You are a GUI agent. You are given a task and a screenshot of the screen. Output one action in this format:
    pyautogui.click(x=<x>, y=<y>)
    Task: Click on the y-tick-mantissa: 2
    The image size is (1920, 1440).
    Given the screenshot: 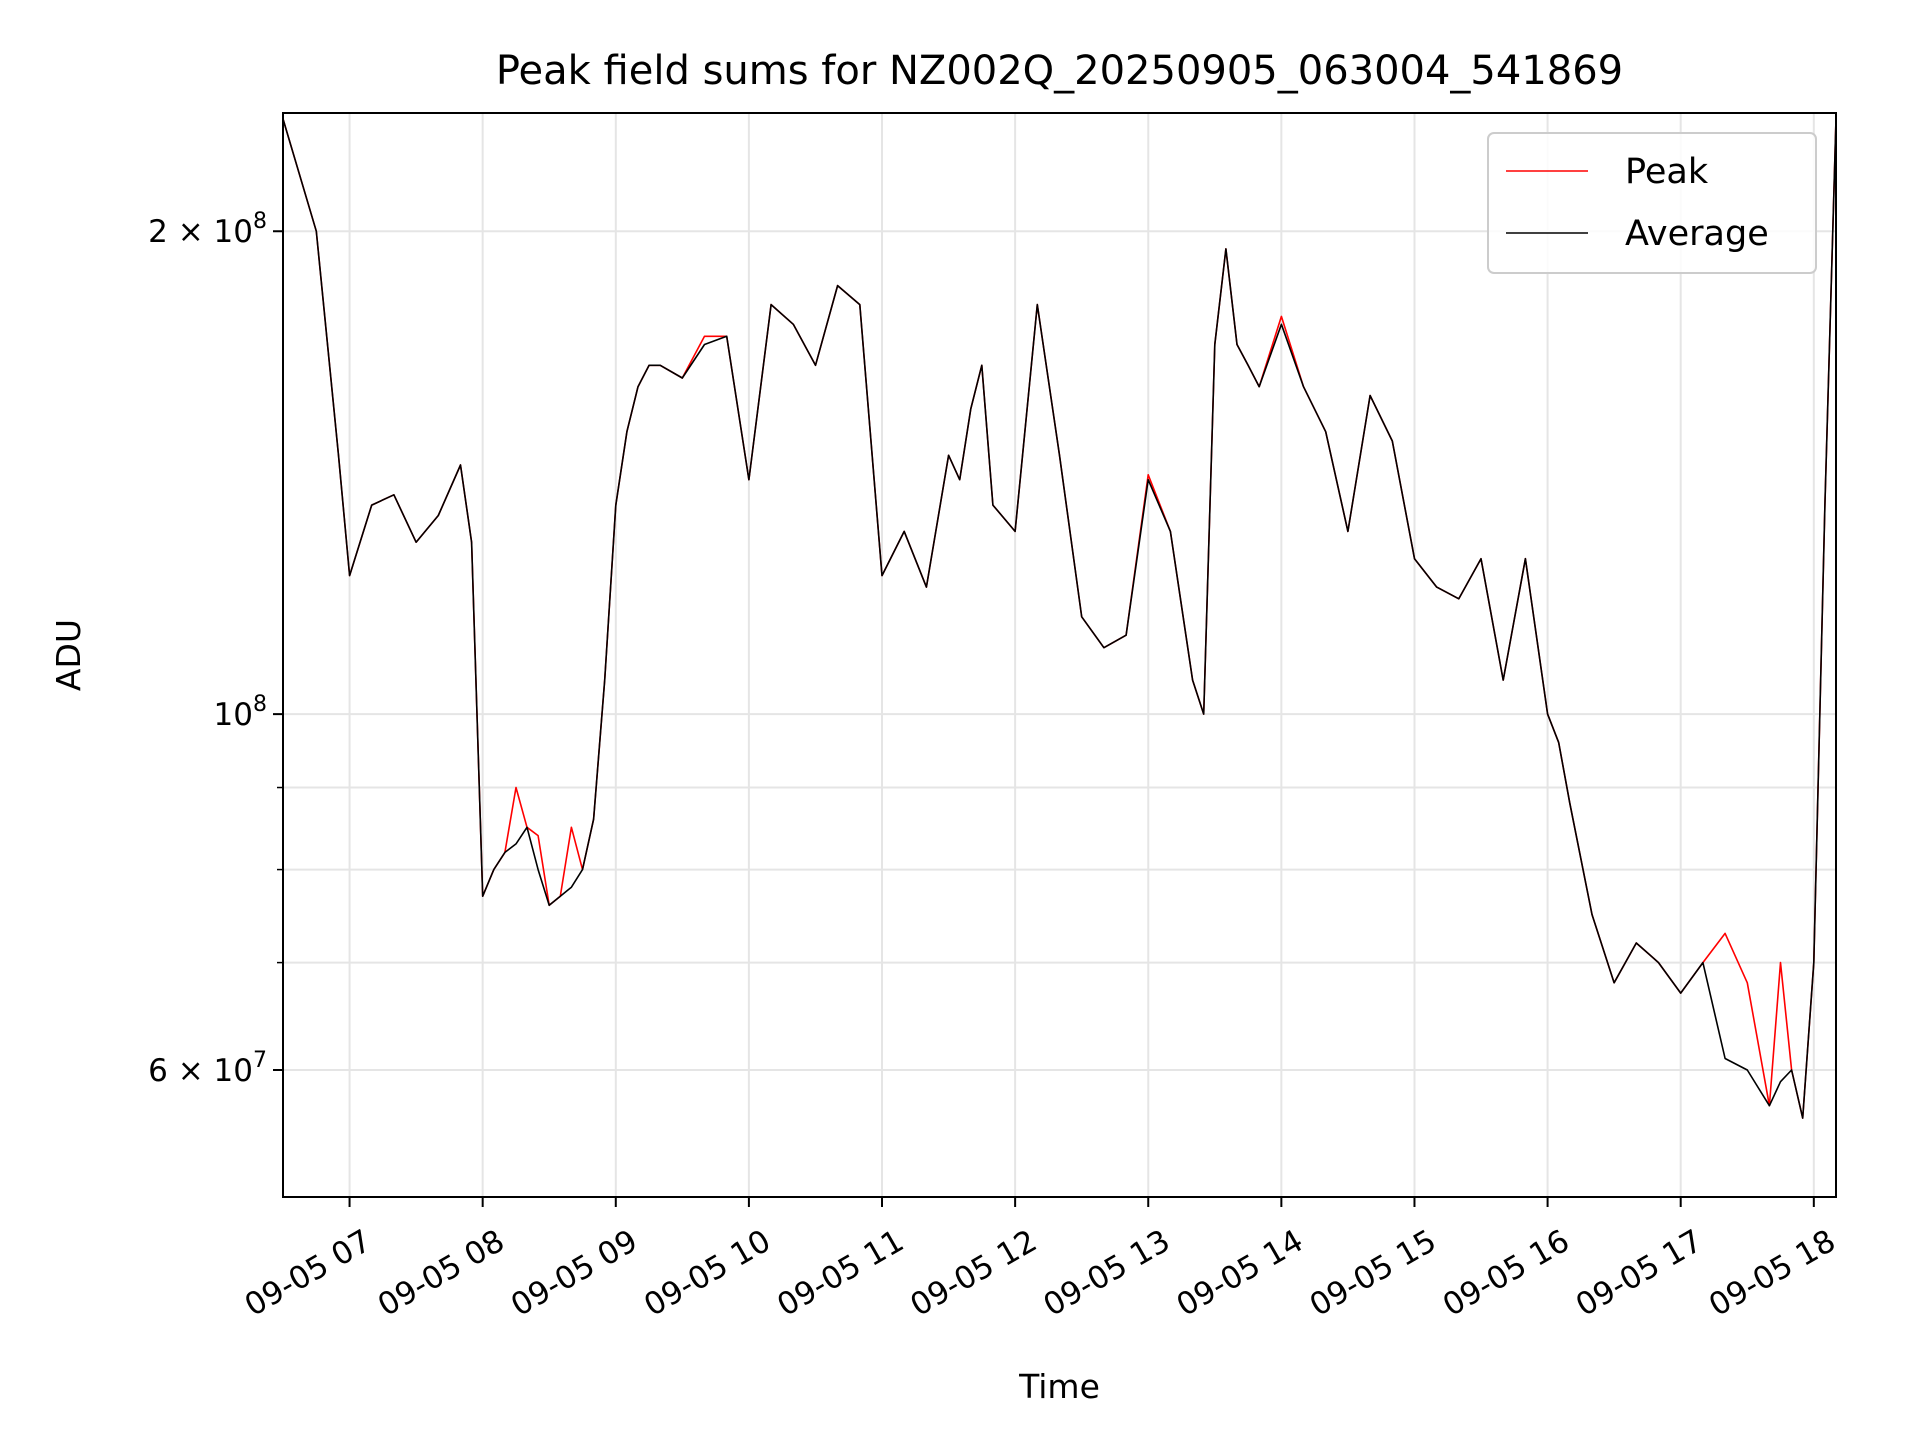 What is the action you would take?
    pyautogui.click(x=158, y=232)
    